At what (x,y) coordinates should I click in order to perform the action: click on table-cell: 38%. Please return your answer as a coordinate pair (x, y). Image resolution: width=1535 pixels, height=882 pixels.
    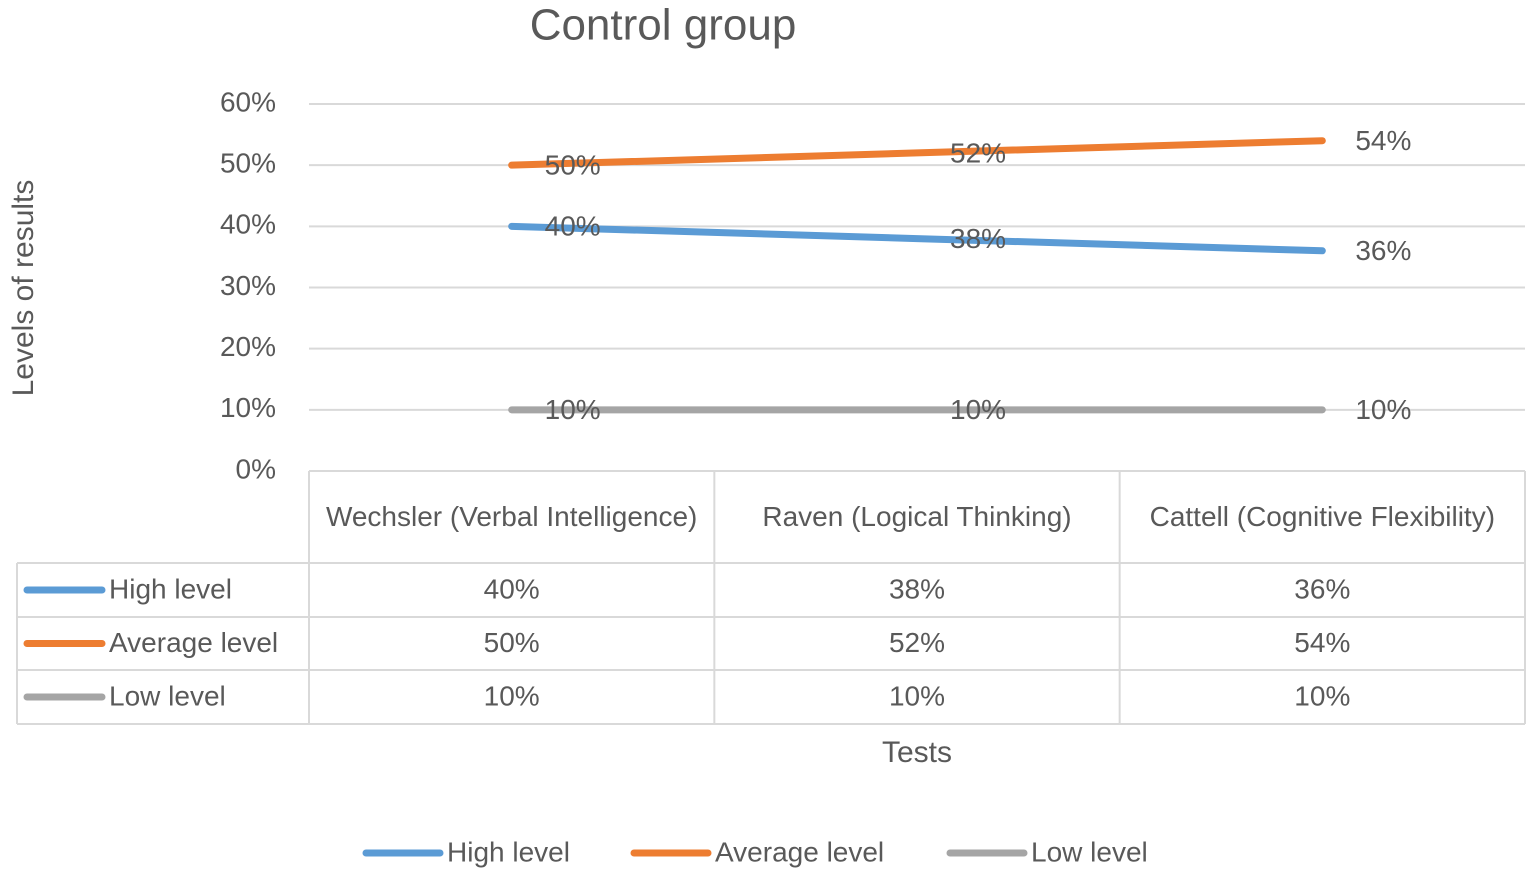
    Looking at the image, I should click on (917, 588).